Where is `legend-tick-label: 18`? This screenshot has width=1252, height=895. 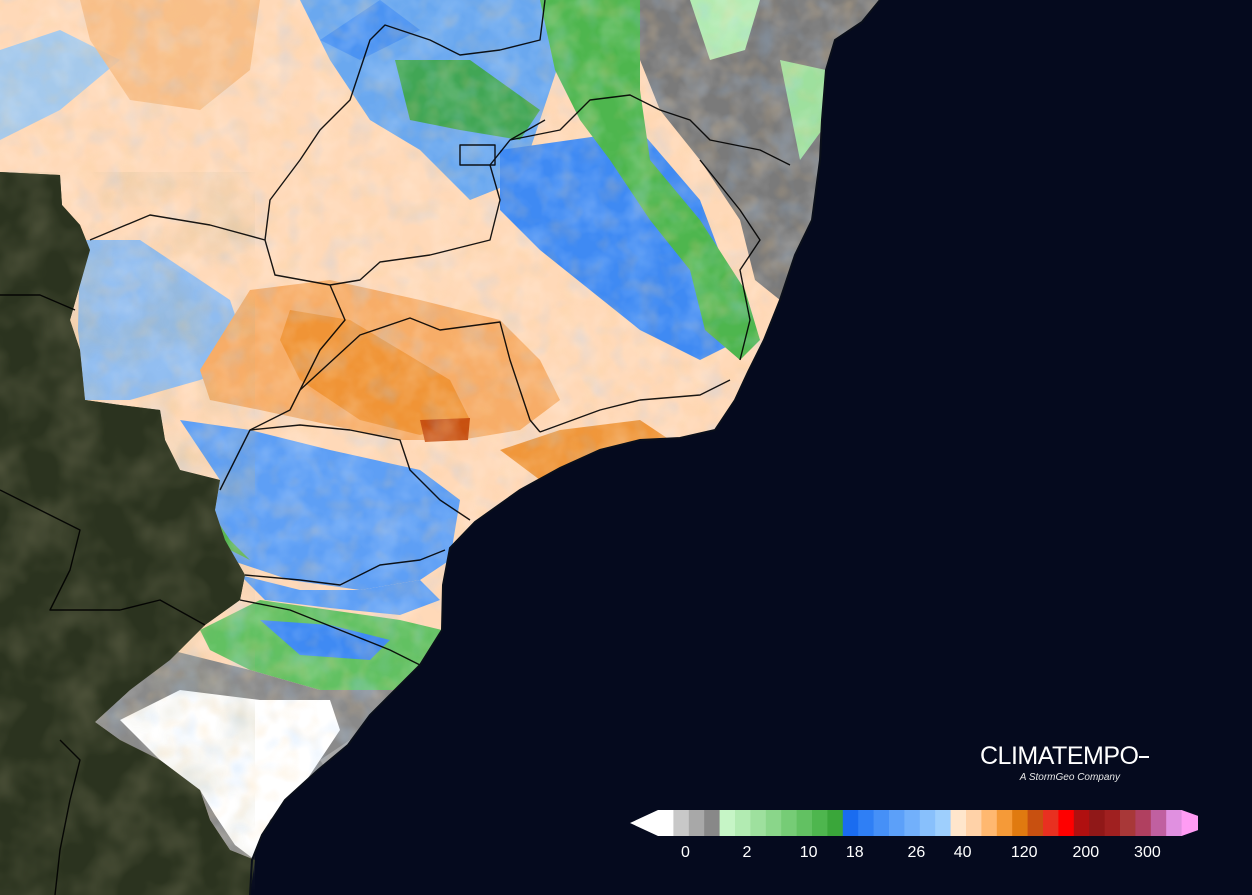
legend-tick-label: 18 is located at coordinates (854, 852).